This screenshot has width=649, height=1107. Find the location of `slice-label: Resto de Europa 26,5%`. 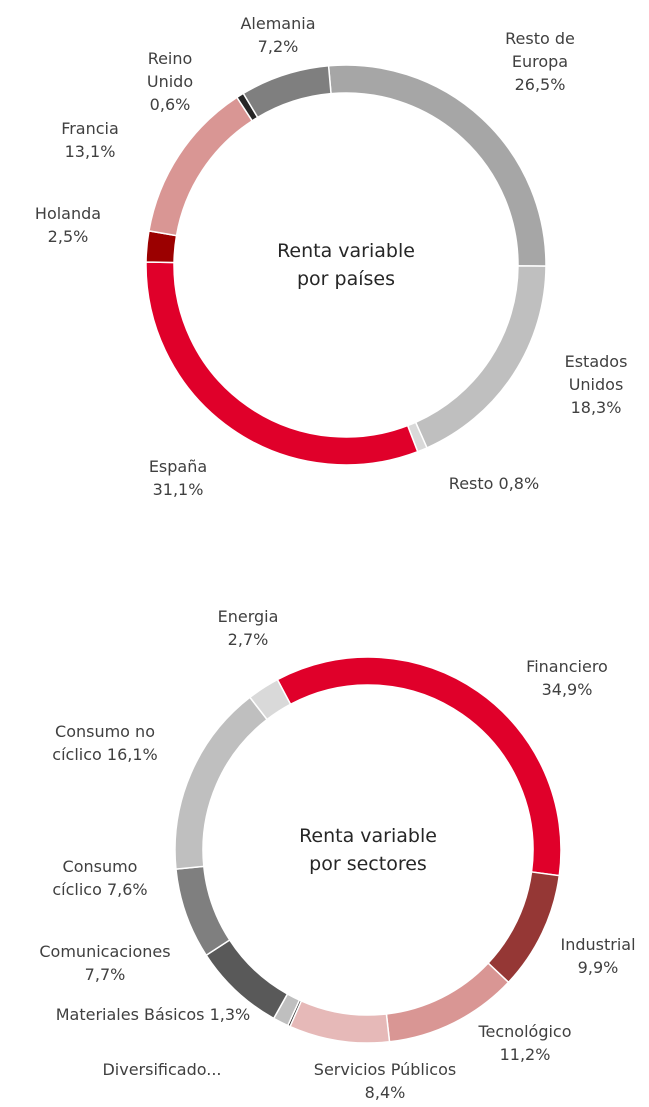

slice-label: Resto de Europa 26,5% is located at coordinates (540, 61).